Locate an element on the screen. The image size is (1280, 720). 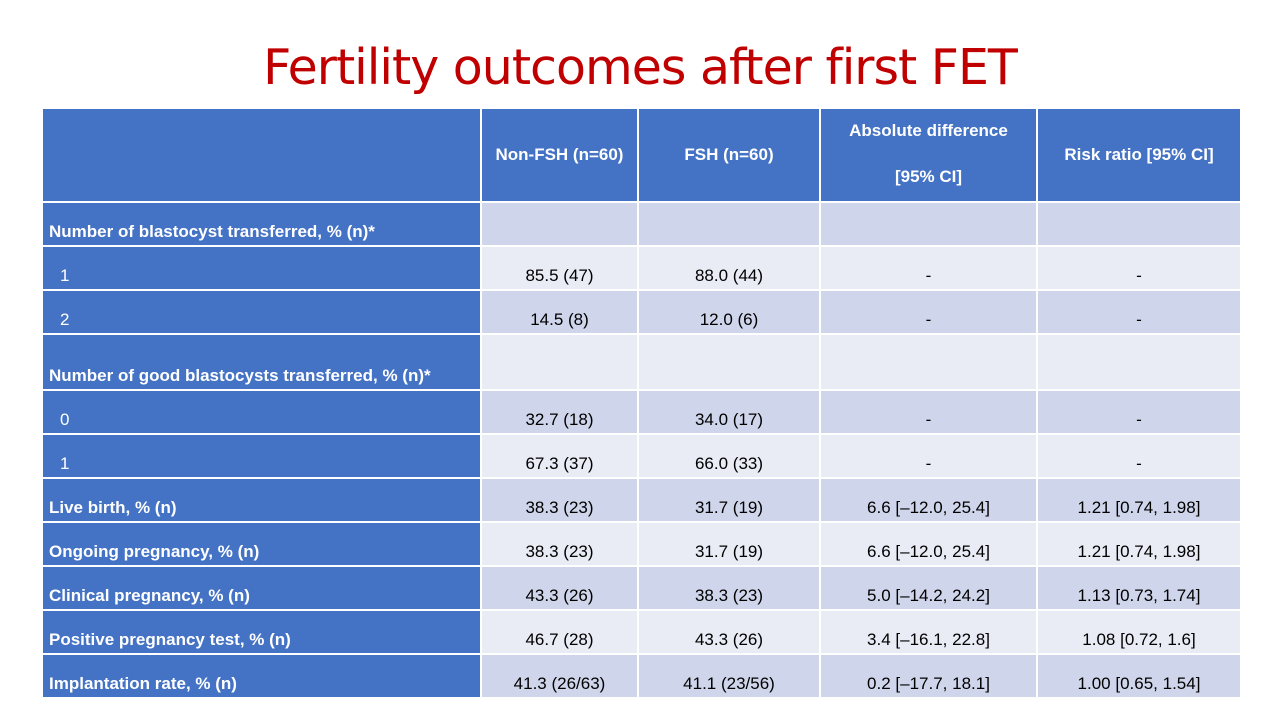
cell-abs-diff: 3.4 [–16.1, 22.8] is located at coordinates (928, 632).